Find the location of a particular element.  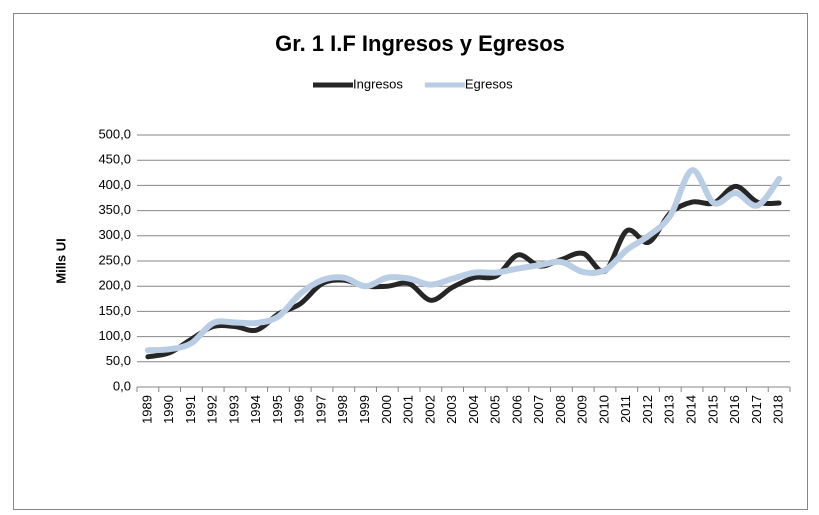

y-tick-label: 400,0 is located at coordinates (114, 184).